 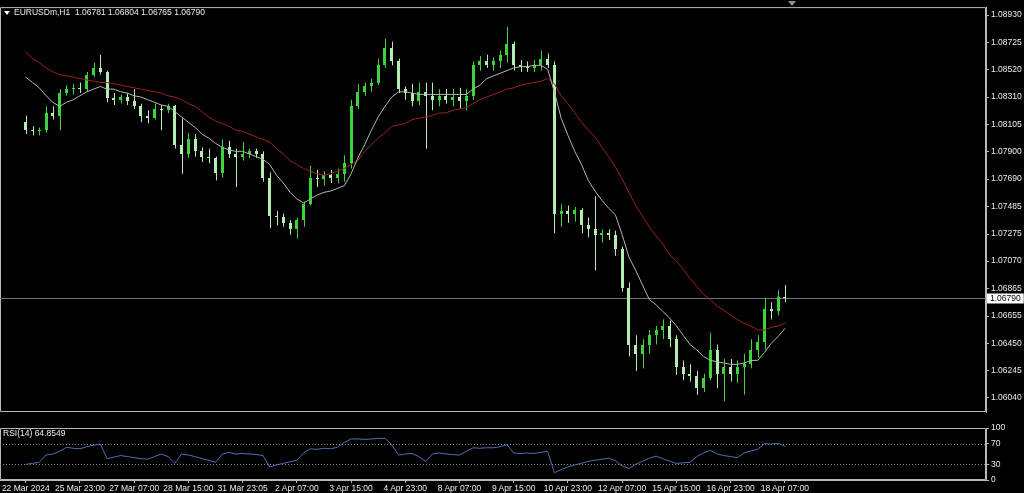 I want to click on x-tick-label: 25 Mar 23:00, so click(x=80, y=488).